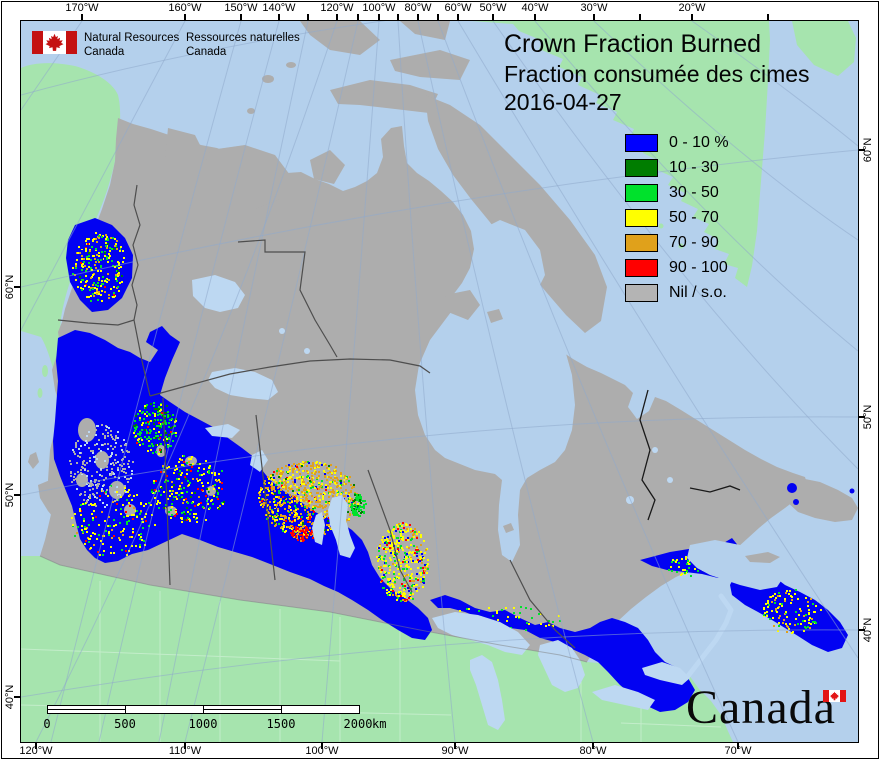 Image resolution: width=880 pixels, height=760 pixels. I want to click on great-slave-lake, so click(243, 384).